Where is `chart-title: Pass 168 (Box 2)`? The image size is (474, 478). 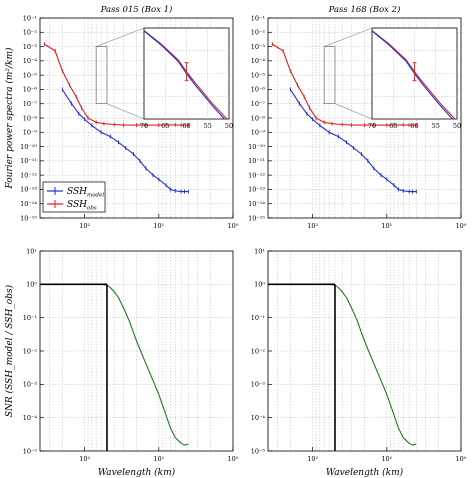 chart-title: Pass 168 (Box 2) is located at coordinates (364, 9).